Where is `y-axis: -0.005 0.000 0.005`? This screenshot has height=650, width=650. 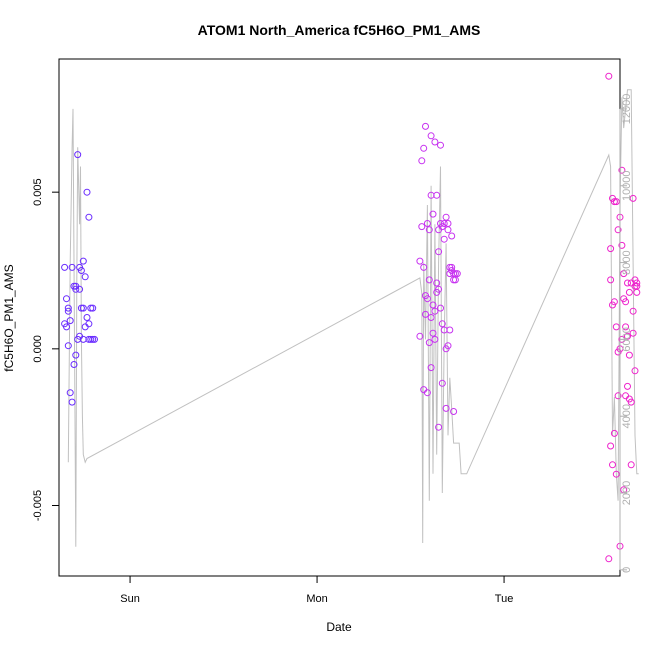 y-axis: -0.005 0.000 0.005 is located at coordinates (46, 349).